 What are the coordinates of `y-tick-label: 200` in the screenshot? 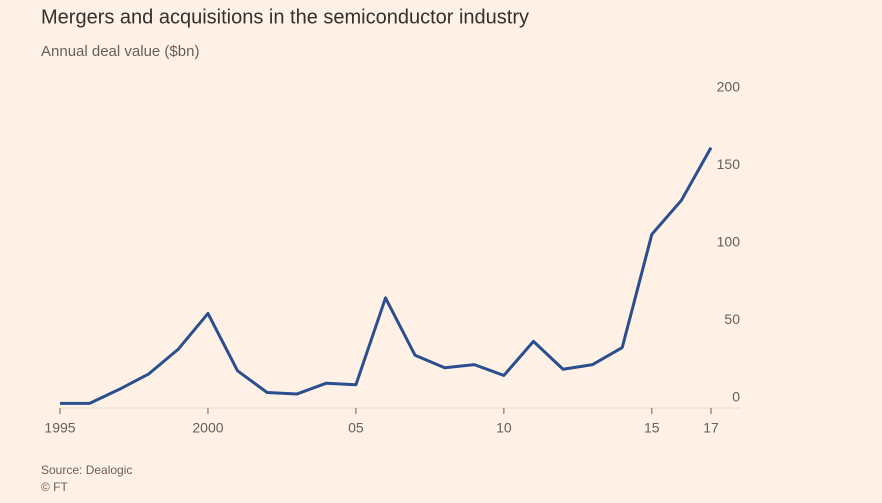 It's located at (729, 87).